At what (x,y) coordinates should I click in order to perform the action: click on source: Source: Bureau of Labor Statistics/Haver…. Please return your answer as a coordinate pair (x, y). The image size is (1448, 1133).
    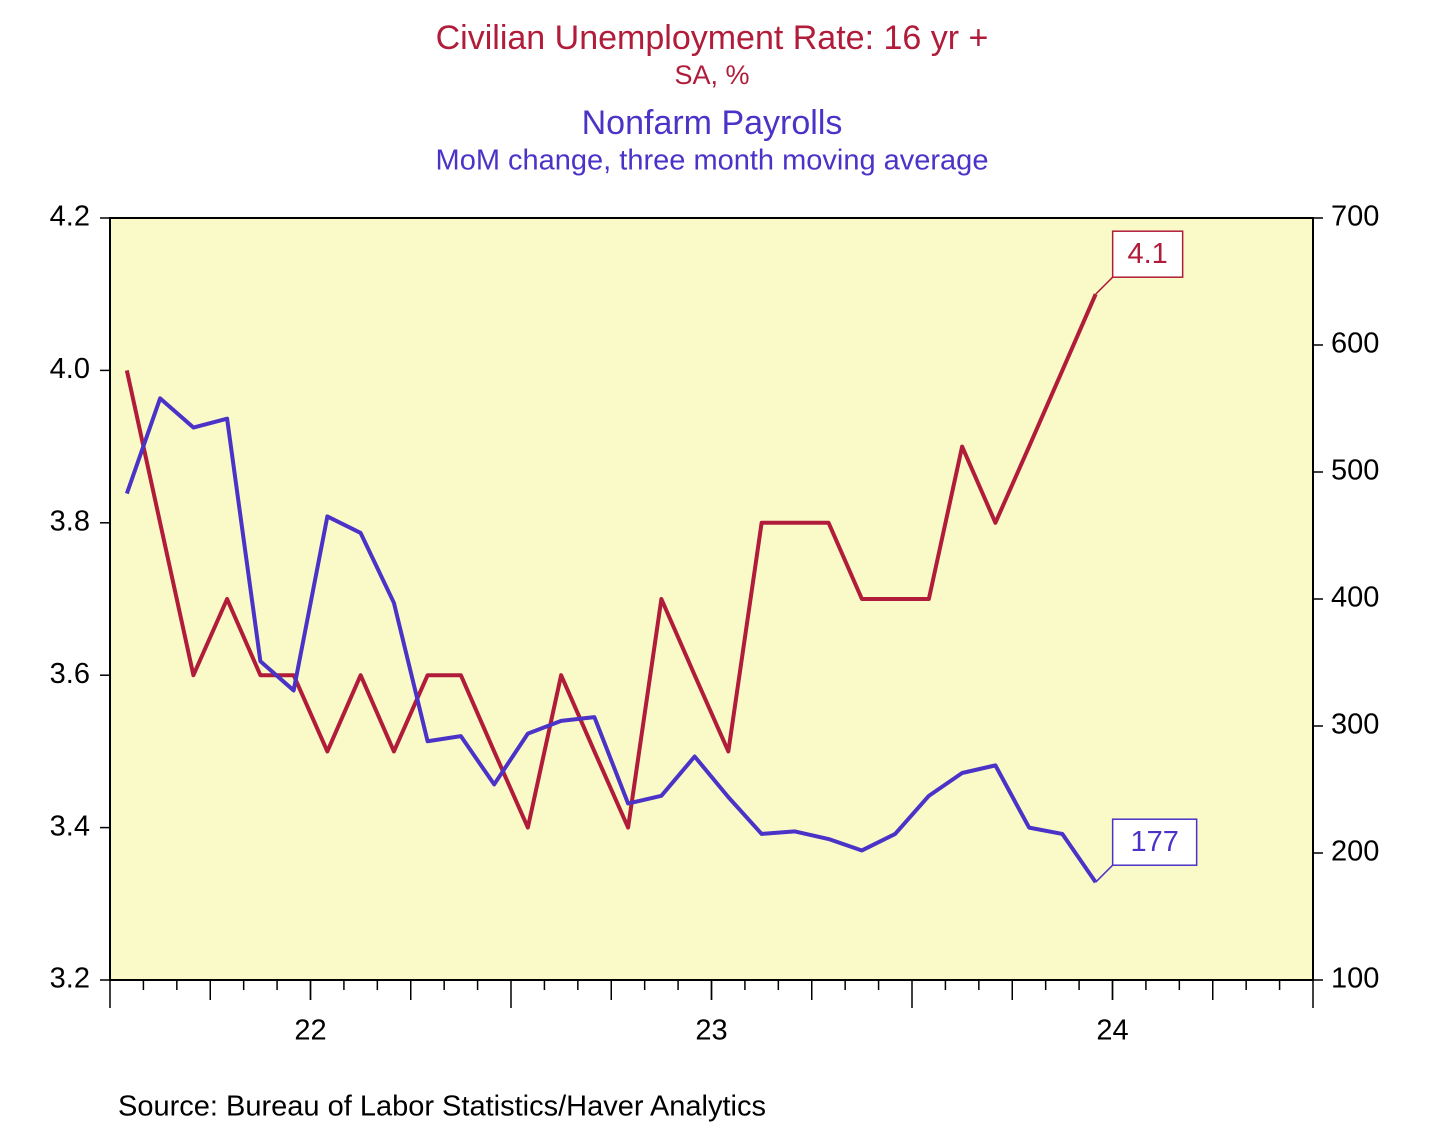
    Looking at the image, I should click on (442, 1107).